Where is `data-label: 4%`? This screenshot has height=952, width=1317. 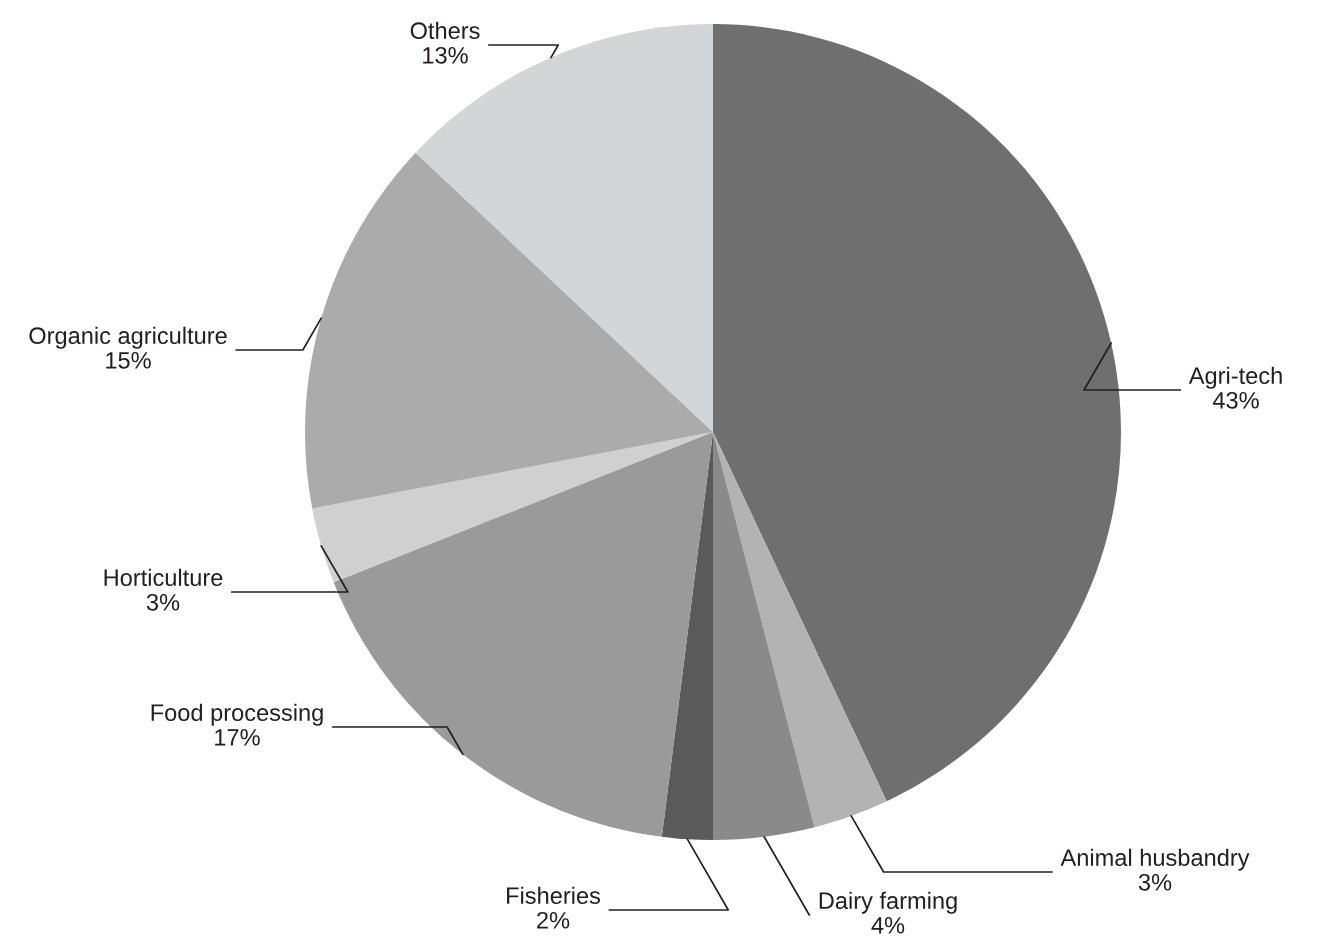
data-label: 4% is located at coordinates (888, 925).